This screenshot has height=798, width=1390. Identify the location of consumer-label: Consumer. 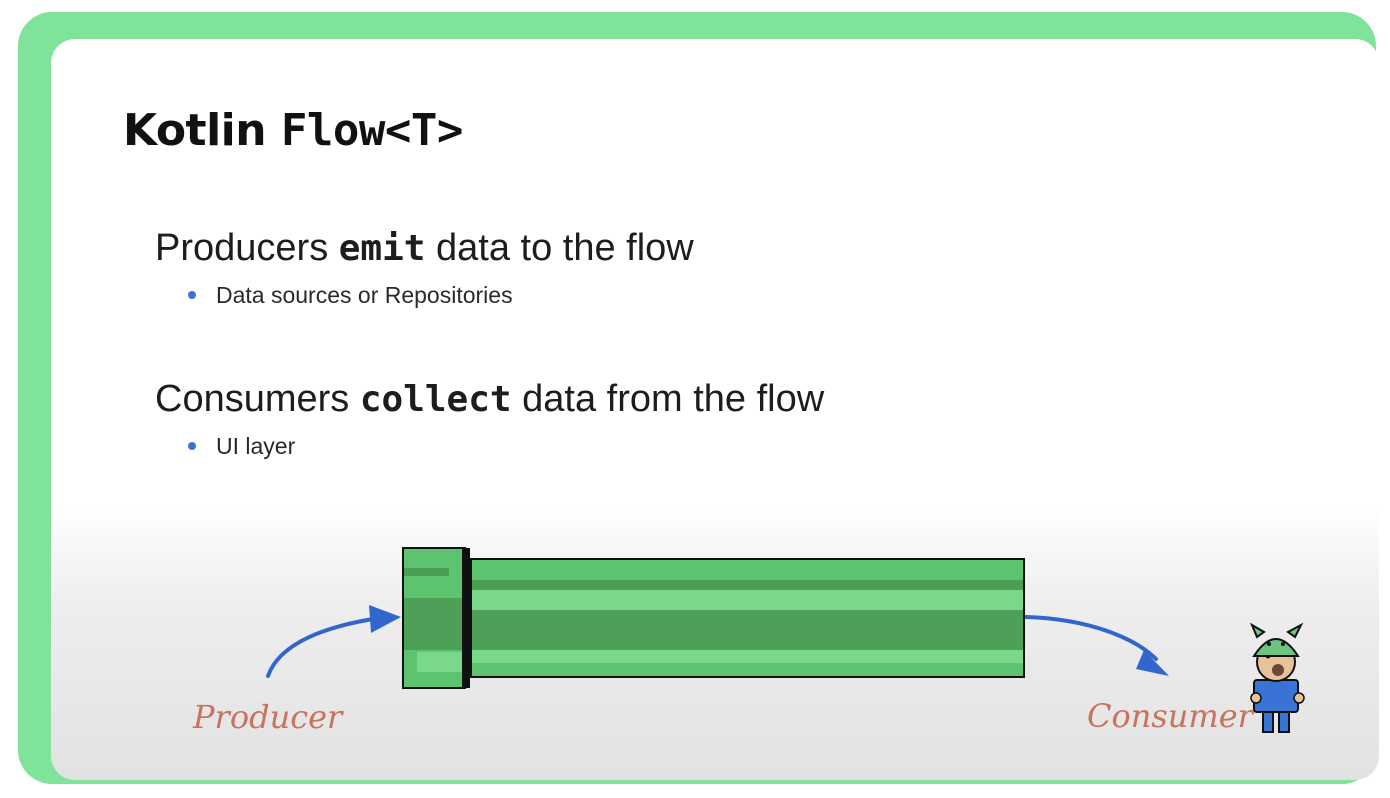
(1171, 716).